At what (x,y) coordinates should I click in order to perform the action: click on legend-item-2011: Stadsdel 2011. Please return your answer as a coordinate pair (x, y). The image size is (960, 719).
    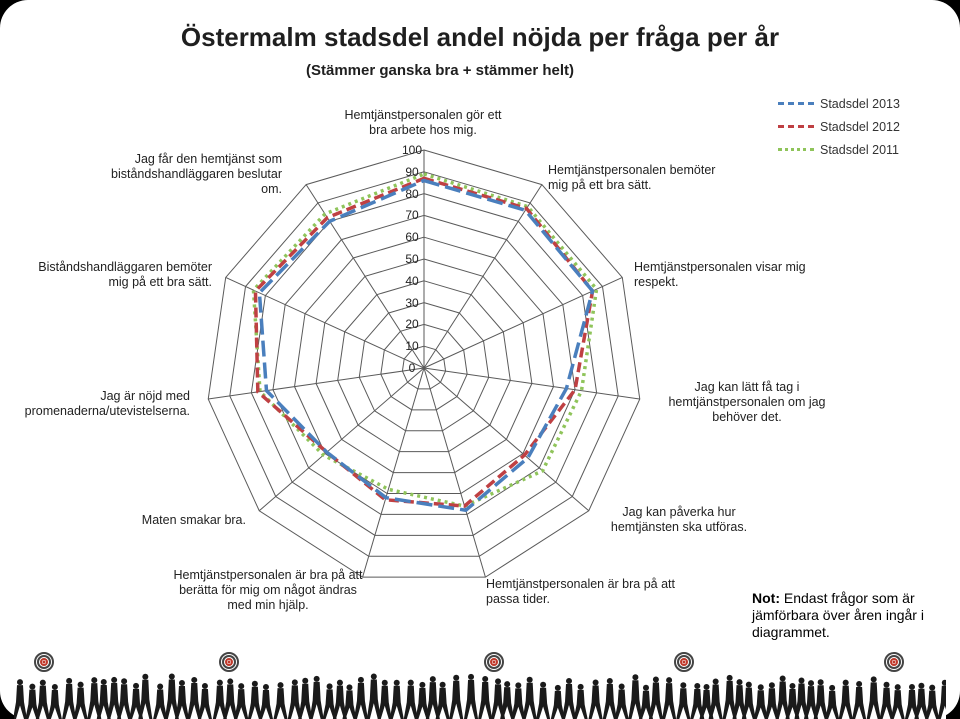
    Looking at the image, I should click on (839, 149).